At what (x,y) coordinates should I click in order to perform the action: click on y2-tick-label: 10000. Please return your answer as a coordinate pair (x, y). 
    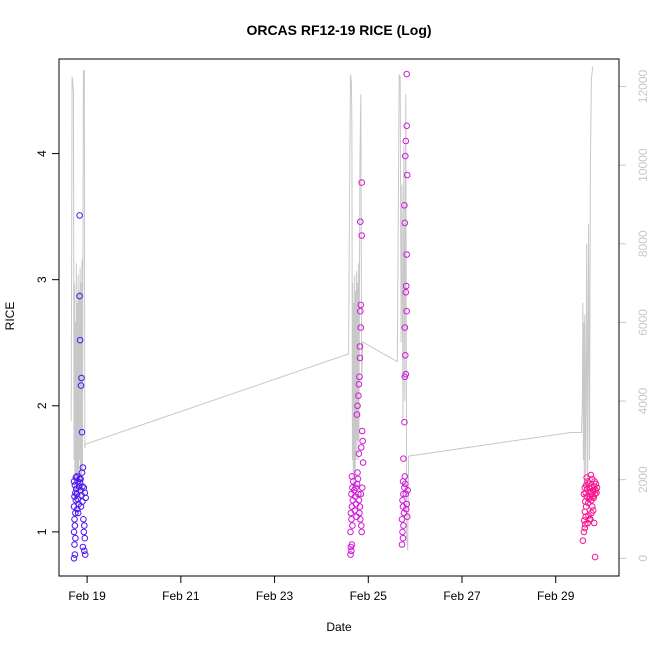
    Looking at the image, I should click on (643, 165).